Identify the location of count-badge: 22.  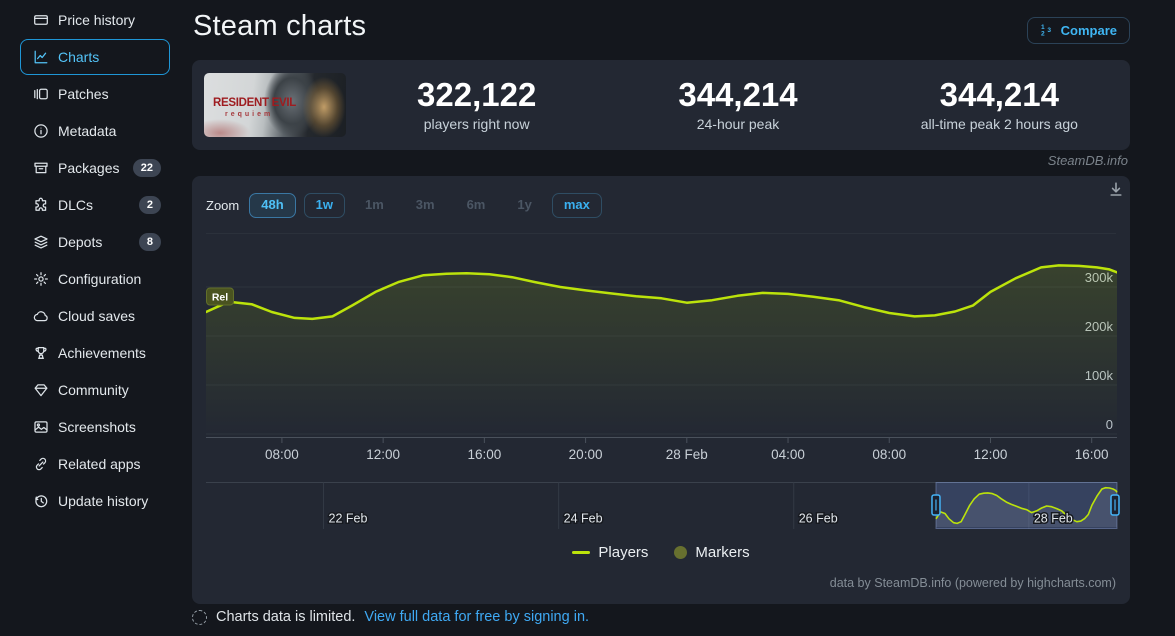
(146, 168).